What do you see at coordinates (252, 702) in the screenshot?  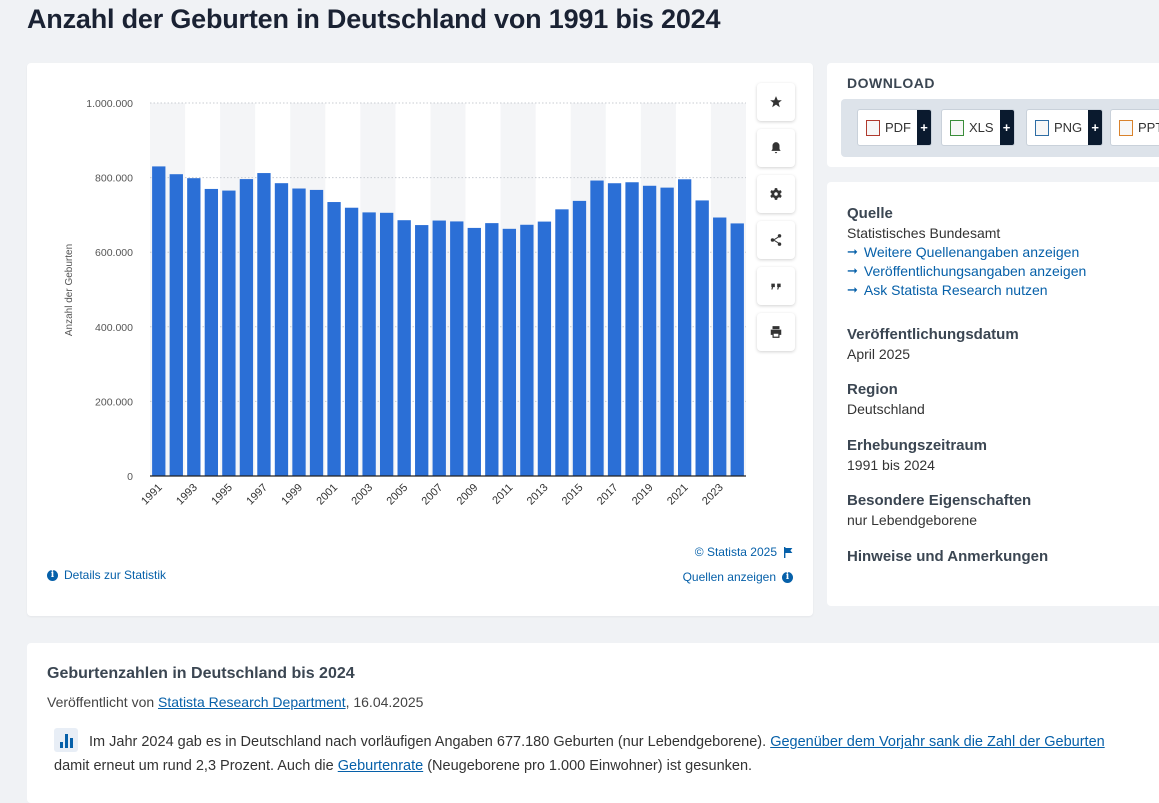 I see `author-link: Statista Research Department` at bounding box center [252, 702].